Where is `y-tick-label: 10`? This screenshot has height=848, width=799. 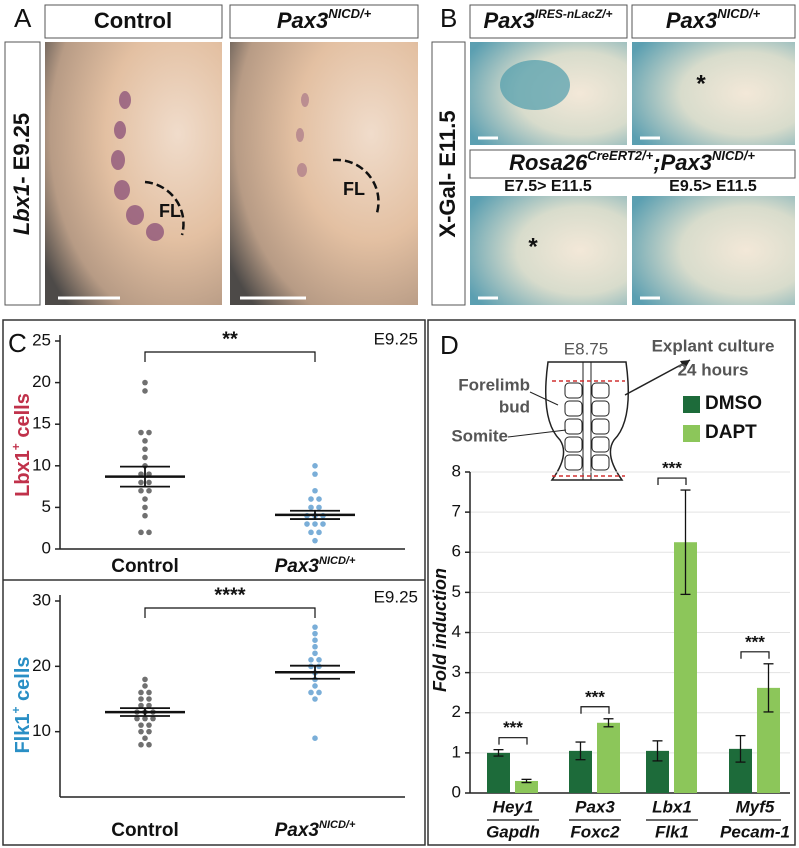
y-tick-label: 10 is located at coordinates (41, 730).